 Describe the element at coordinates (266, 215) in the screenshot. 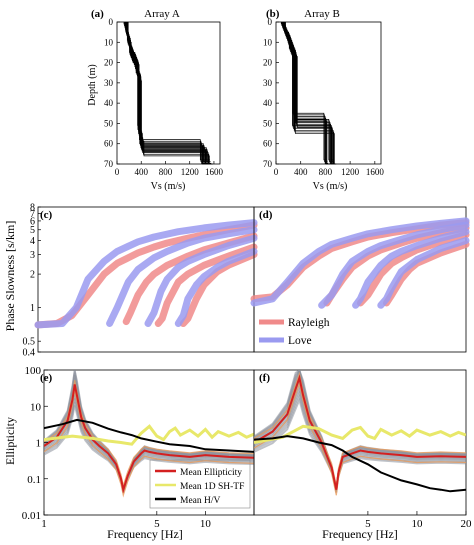

I see `panel-d-label: (d)` at that location.